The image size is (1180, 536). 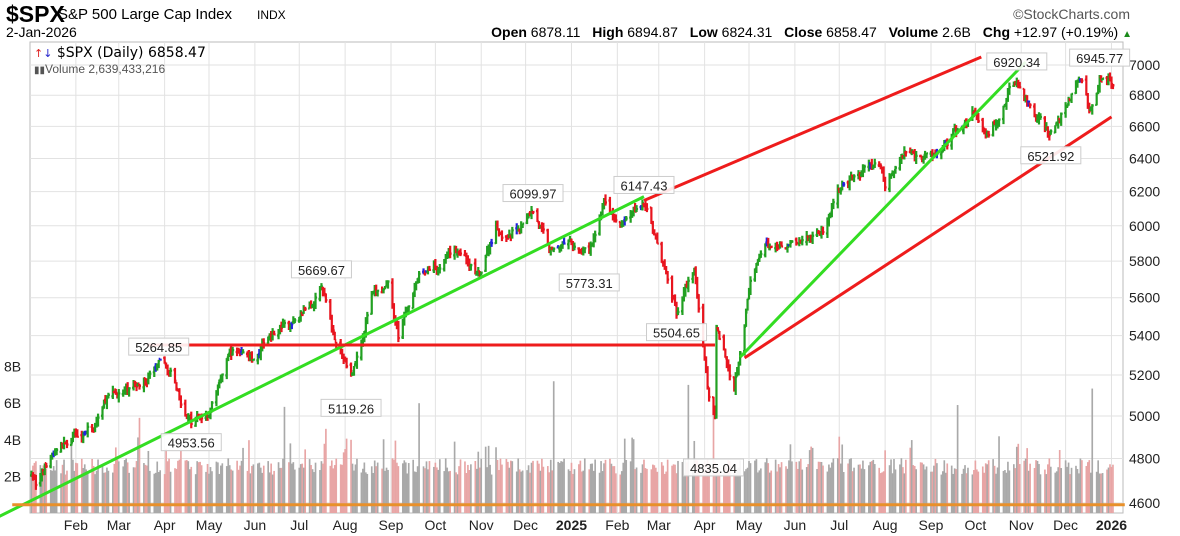 What do you see at coordinates (913, 32) in the screenshot?
I see `volume-label: Volume` at bounding box center [913, 32].